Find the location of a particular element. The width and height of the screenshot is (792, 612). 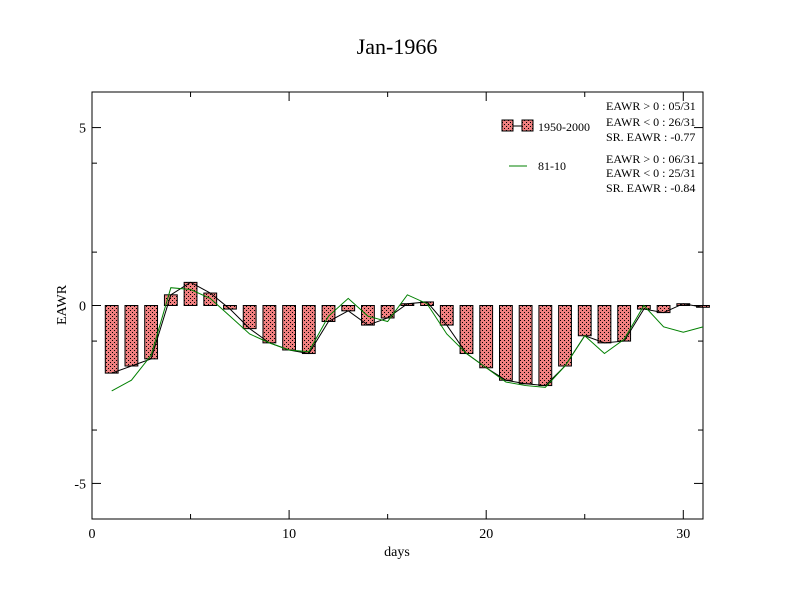

series-81-10-line is located at coordinates (407, 339).